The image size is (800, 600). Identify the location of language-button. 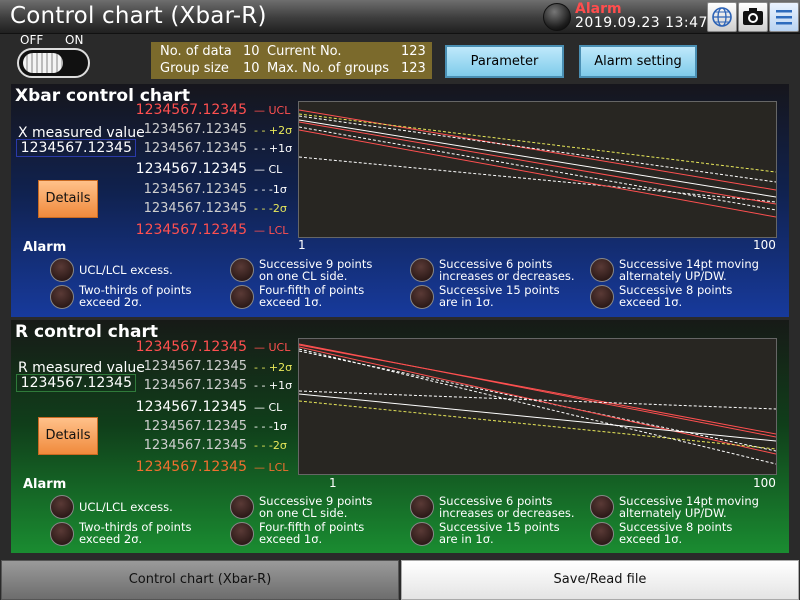
(722, 17).